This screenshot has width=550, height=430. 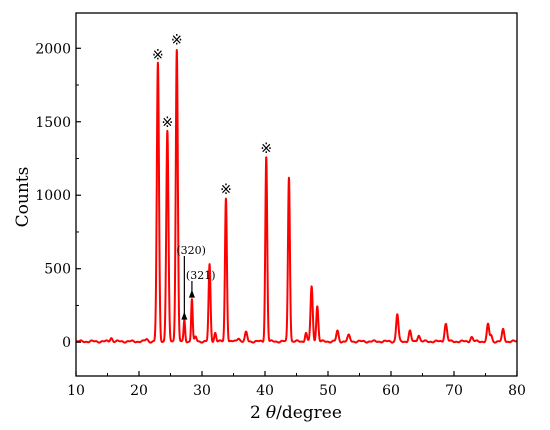 What do you see at coordinates (53, 123) in the screenshot?
I see `y-tick-label: 1500` at bounding box center [53, 123].